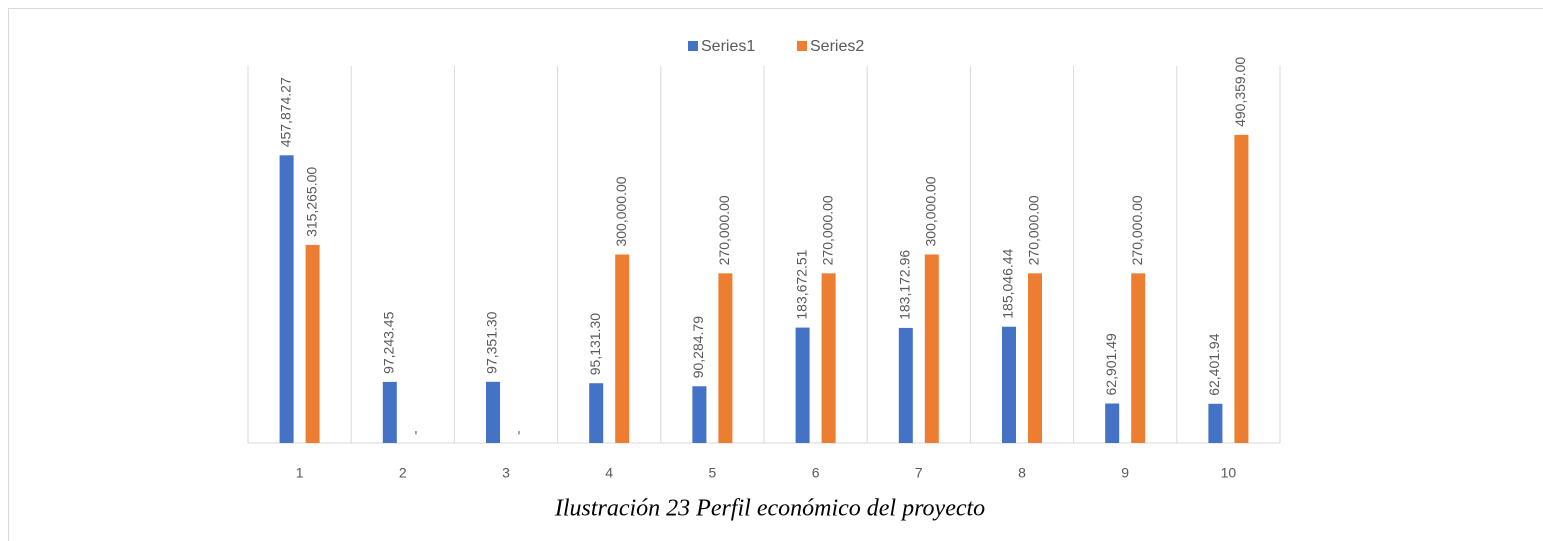 Image resolution: width=1543 pixels, height=541 pixels. What do you see at coordinates (919, 473) in the screenshot?
I see `x-tick-label: 7` at bounding box center [919, 473].